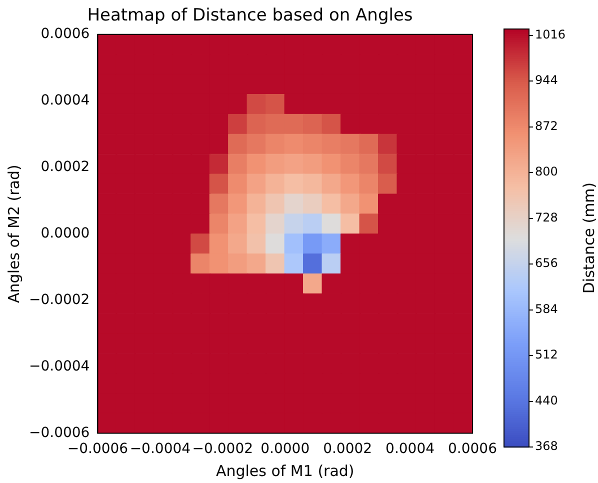 The image size is (598, 483). Describe the element at coordinates (546, 355) in the screenshot. I see `color-bar-label: 512` at that location.